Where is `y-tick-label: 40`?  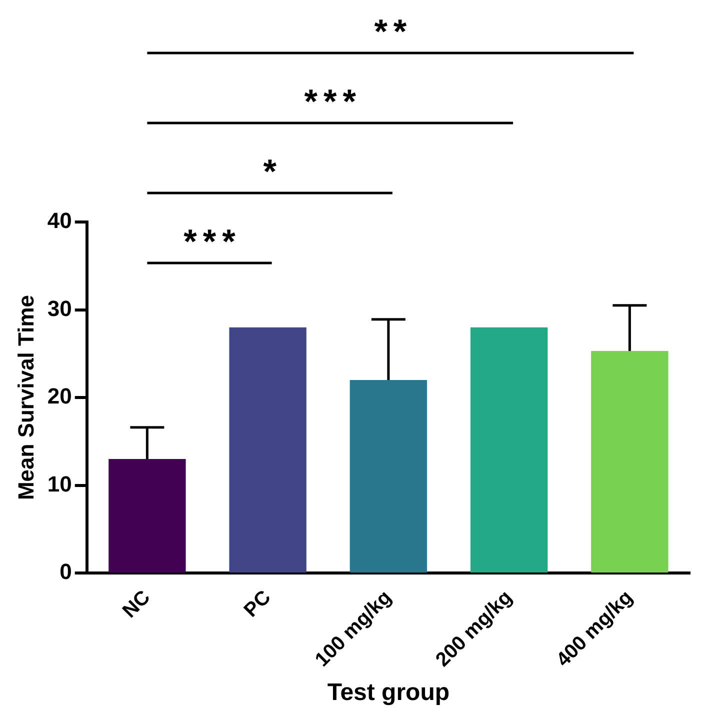 y-tick-label: 40 is located at coordinates (59, 221).